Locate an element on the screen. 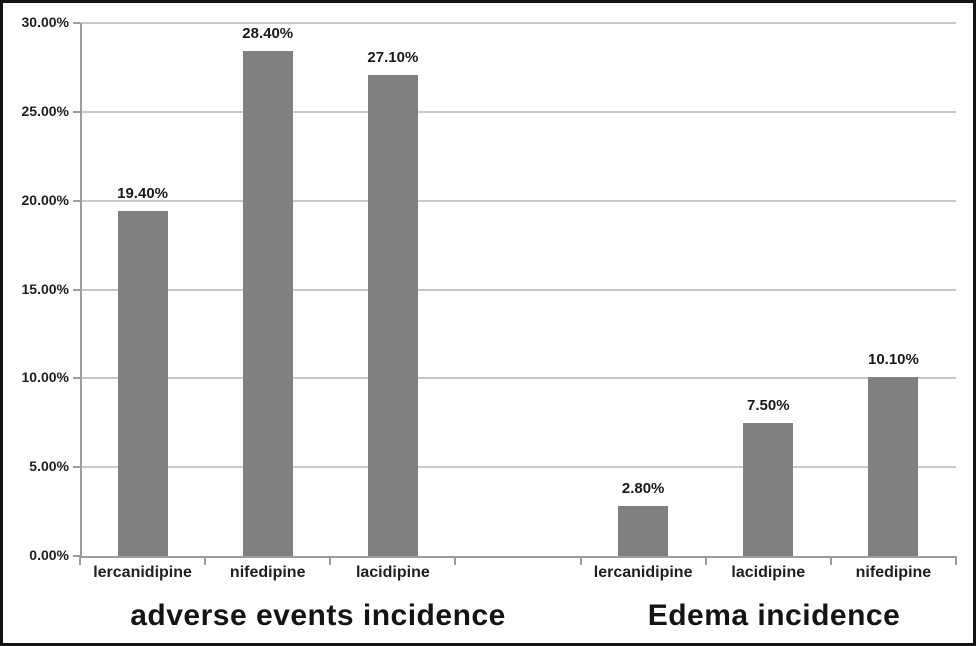 Image resolution: width=976 pixels, height=646 pixels. bar-value-label: 19.40% is located at coordinates (142, 194).